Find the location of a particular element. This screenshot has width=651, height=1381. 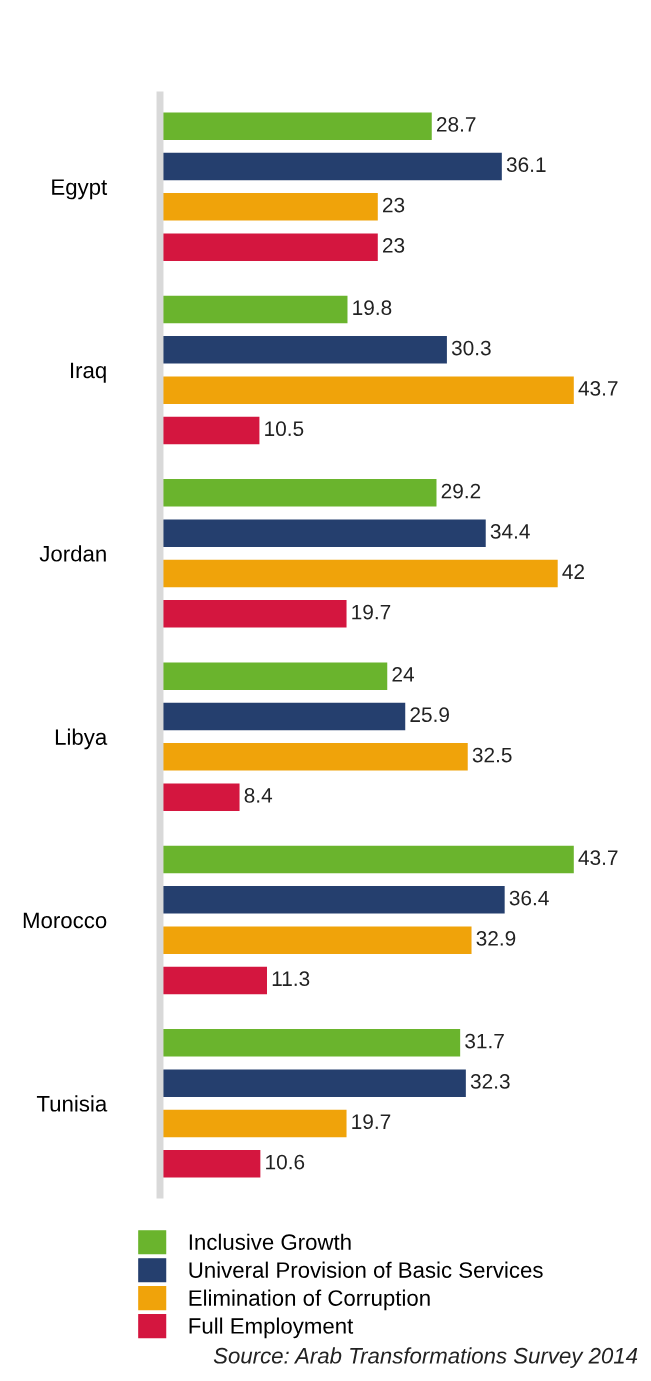

data-label: 32.3 is located at coordinates (490, 1081).